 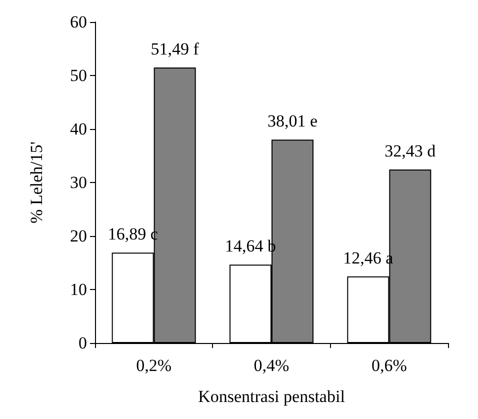 I want to click on y-tick-label: 60, so click(x=78, y=22).